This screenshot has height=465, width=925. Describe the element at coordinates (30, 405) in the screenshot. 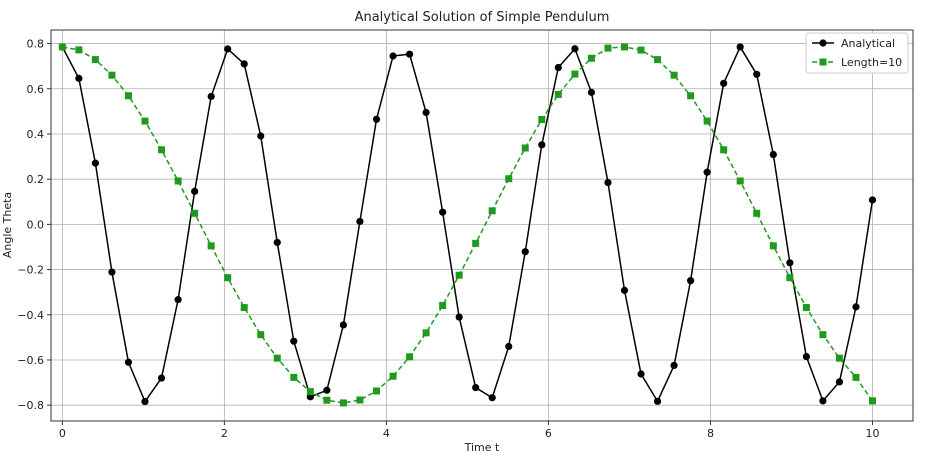

I see `y-tick-label: −0.8` at that location.